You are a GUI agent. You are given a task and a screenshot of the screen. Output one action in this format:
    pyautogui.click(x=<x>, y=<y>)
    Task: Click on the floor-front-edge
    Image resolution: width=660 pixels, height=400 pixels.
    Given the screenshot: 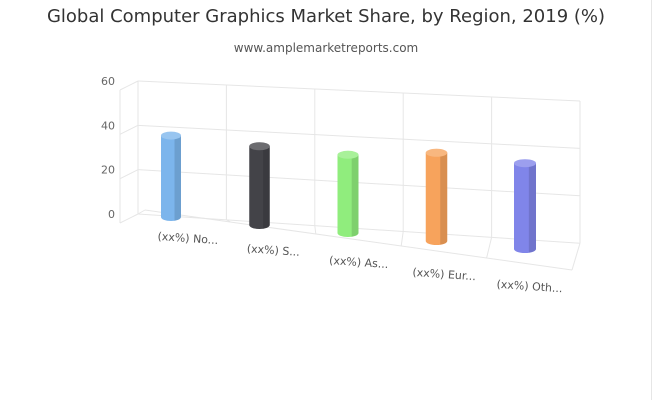 What is the action you would take?
    pyautogui.click(x=358, y=240)
    